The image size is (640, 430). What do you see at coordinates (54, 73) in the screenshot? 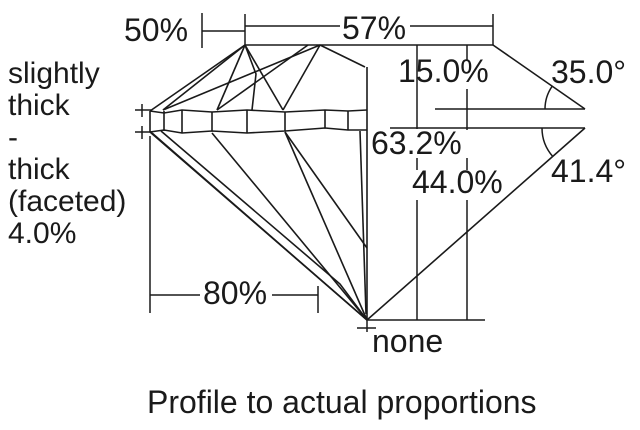
I see `girdle-line-1: slightly` at bounding box center [54, 73].